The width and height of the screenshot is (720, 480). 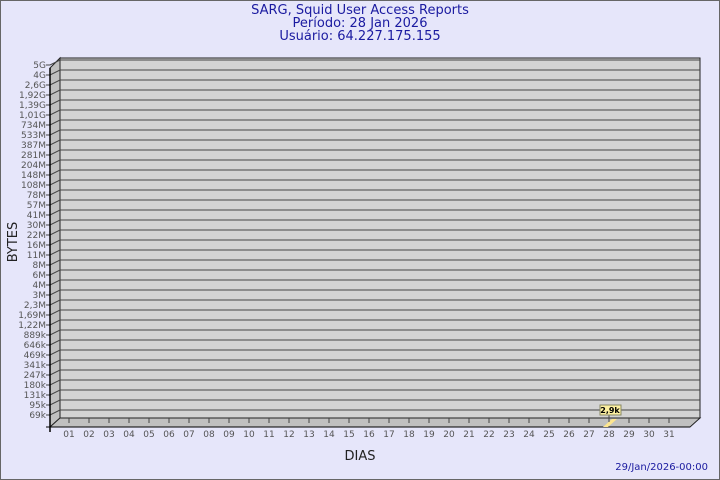 I want to click on y-tick-label: 734M, so click(x=33, y=126).